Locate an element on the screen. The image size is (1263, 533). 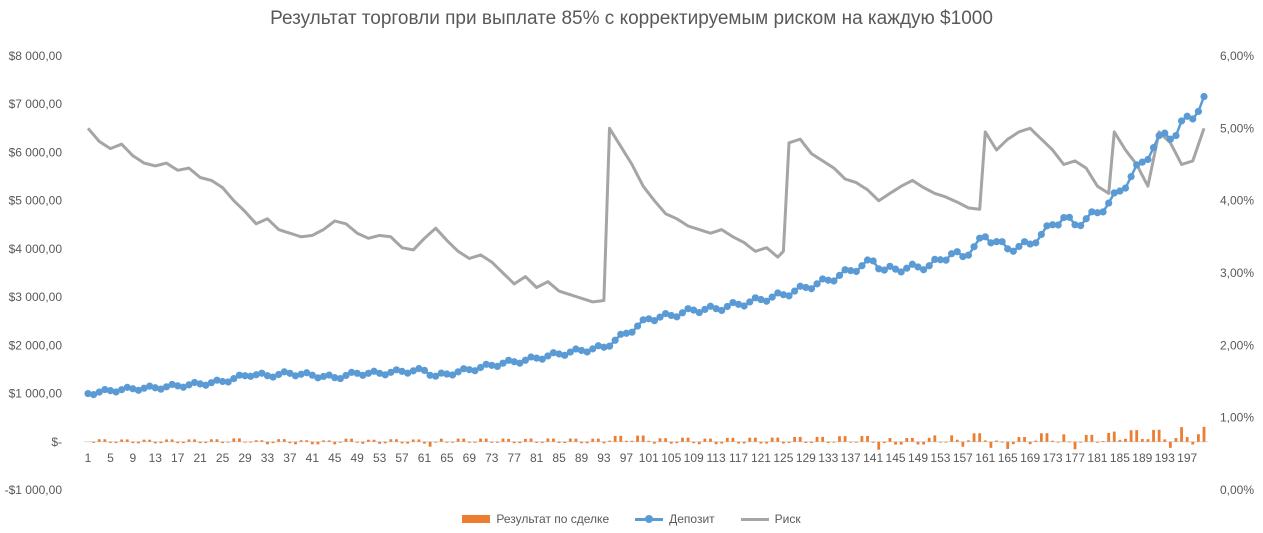
left-tick-label: -$1 000,00 is located at coordinates (34, 490).